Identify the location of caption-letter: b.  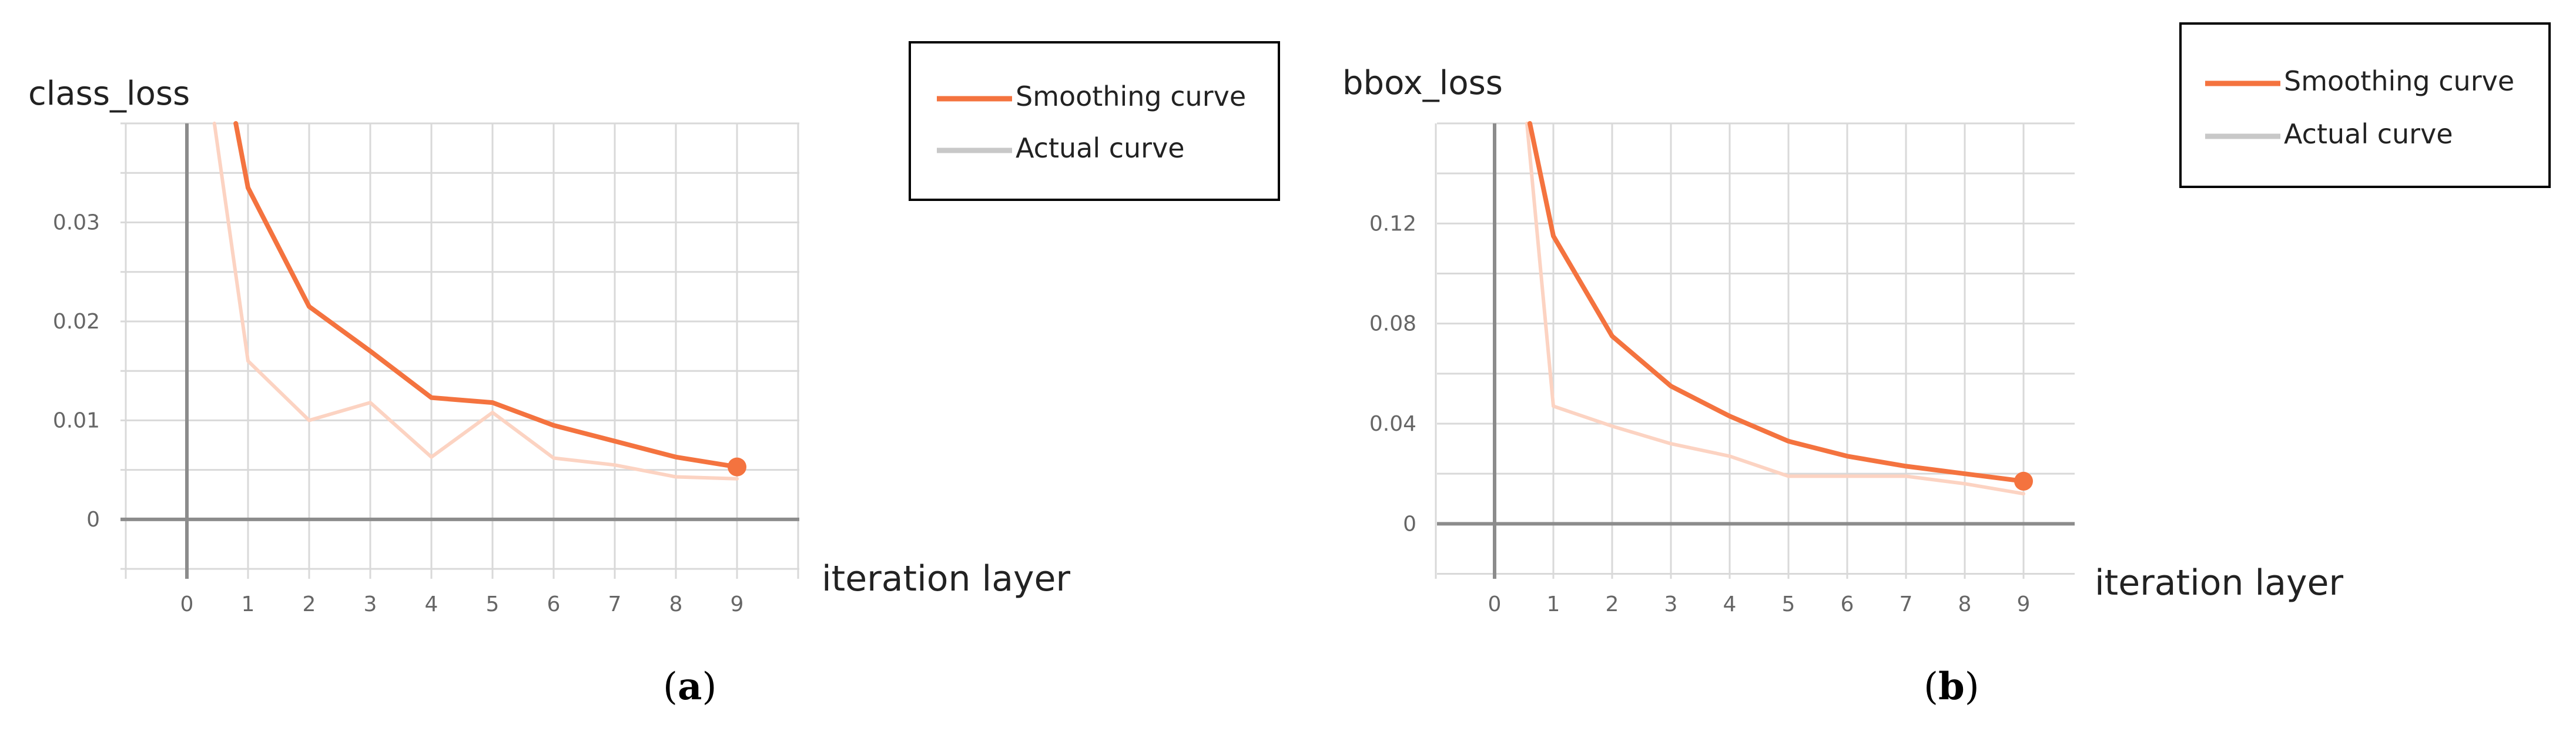
(1951, 687).